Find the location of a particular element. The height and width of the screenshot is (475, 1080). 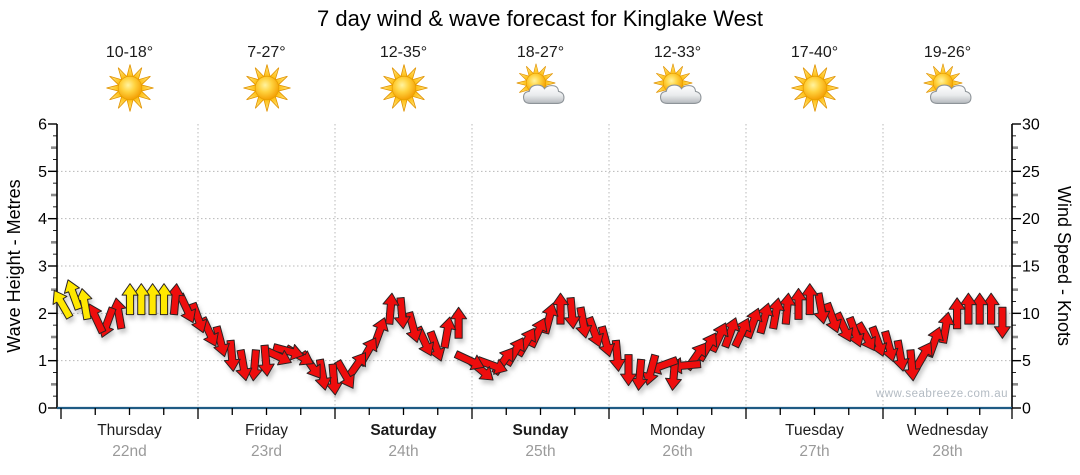

svg-text: 1 is located at coordinates (42, 361).